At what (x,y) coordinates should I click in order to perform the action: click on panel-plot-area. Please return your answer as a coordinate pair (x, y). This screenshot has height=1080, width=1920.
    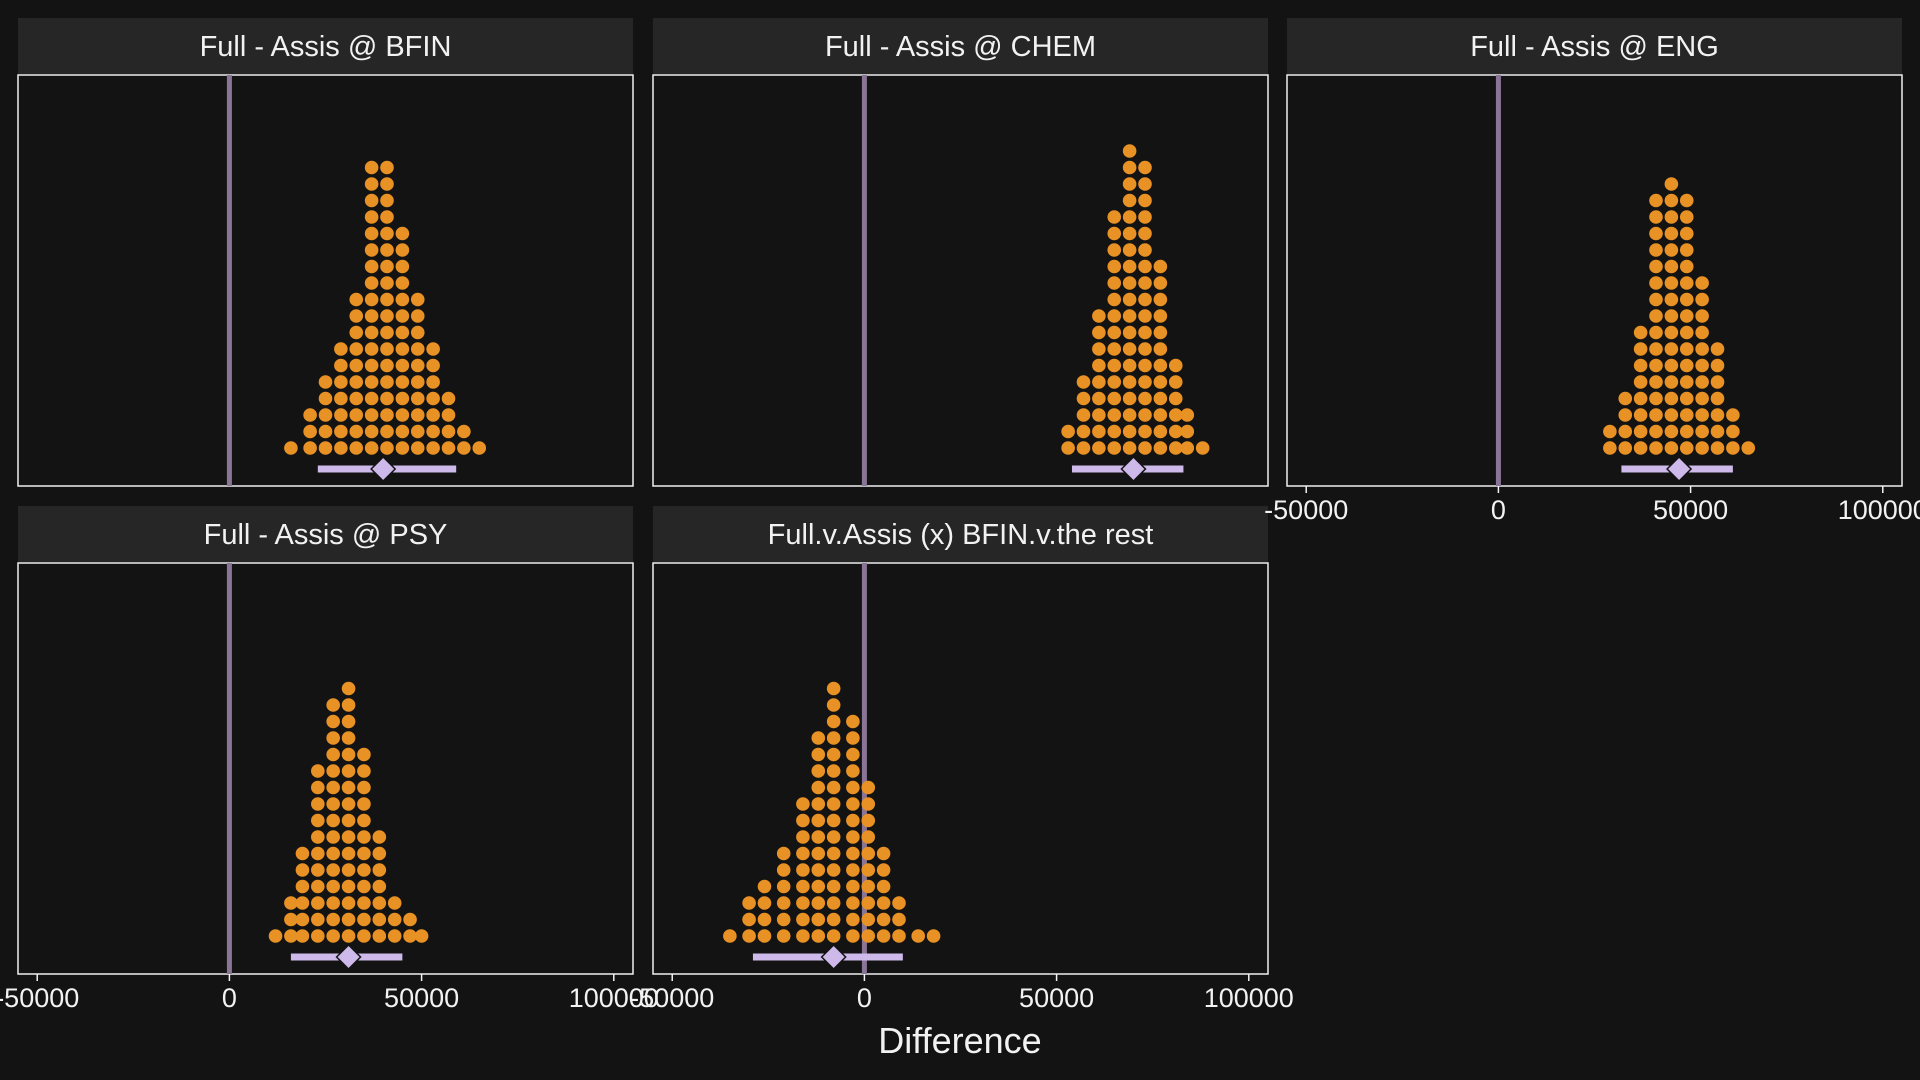
    Looking at the image, I should click on (960, 280).